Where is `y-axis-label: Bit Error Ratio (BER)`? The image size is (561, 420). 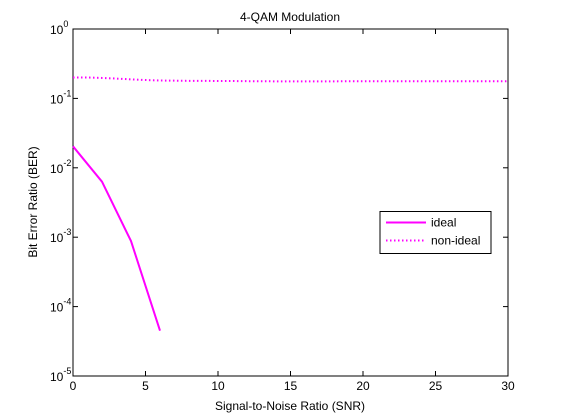
y-axis-label: Bit Error Ratio (BER) is located at coordinates (33, 201).